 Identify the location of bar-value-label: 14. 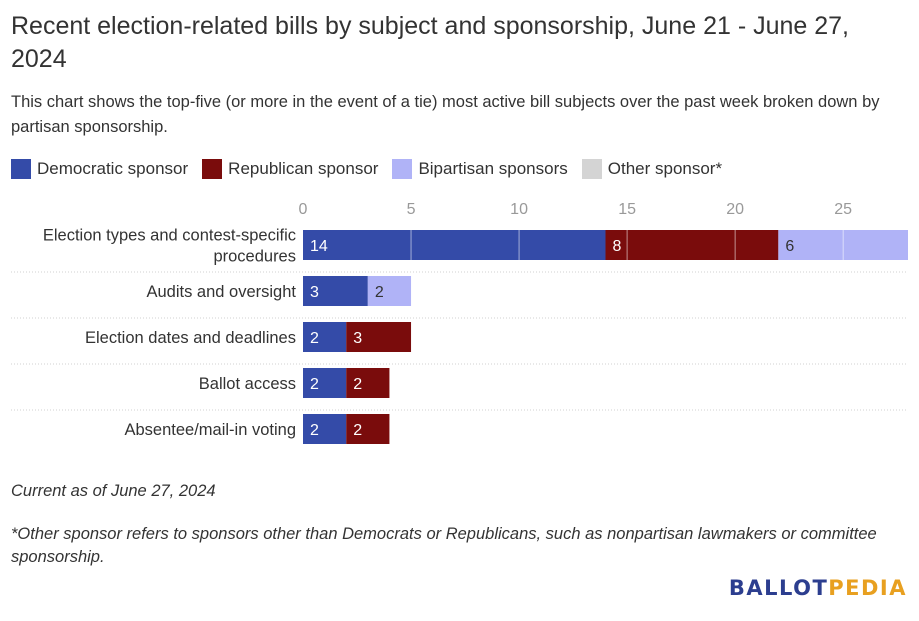
(319, 246).